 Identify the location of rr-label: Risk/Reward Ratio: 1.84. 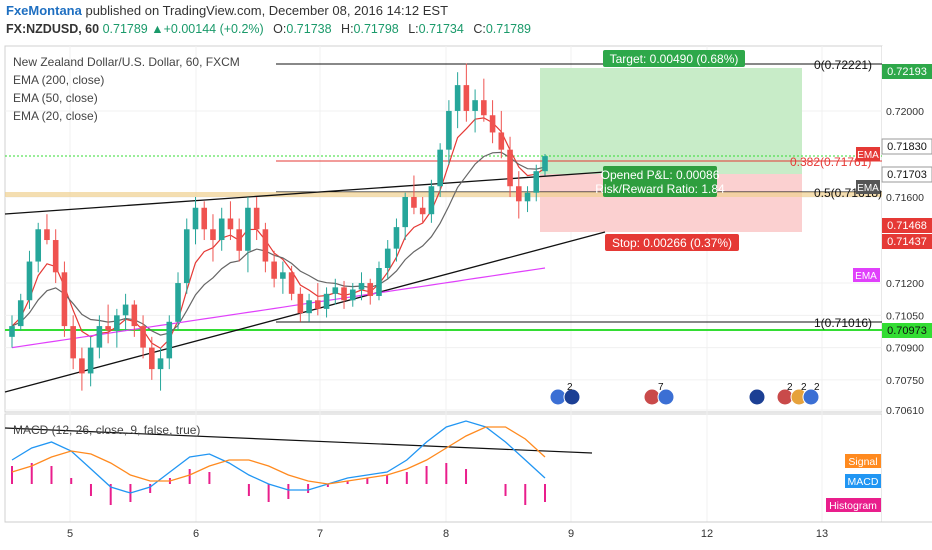
(660, 189).